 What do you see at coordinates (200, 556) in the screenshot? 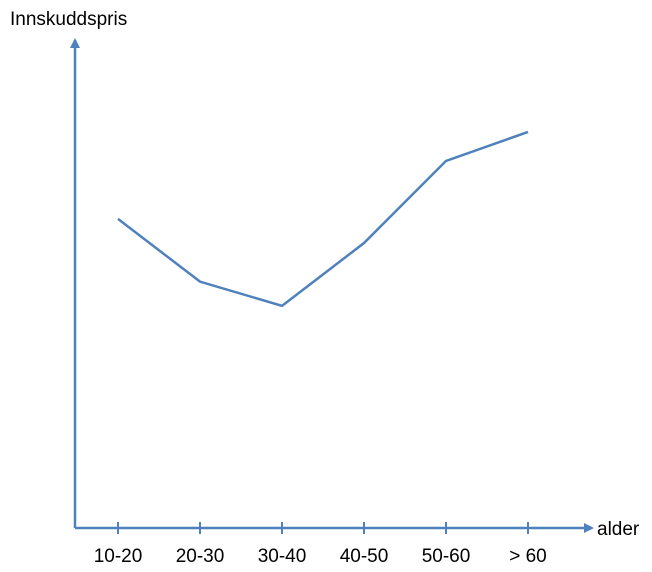
I see `x-tick-label: 20-30` at bounding box center [200, 556].